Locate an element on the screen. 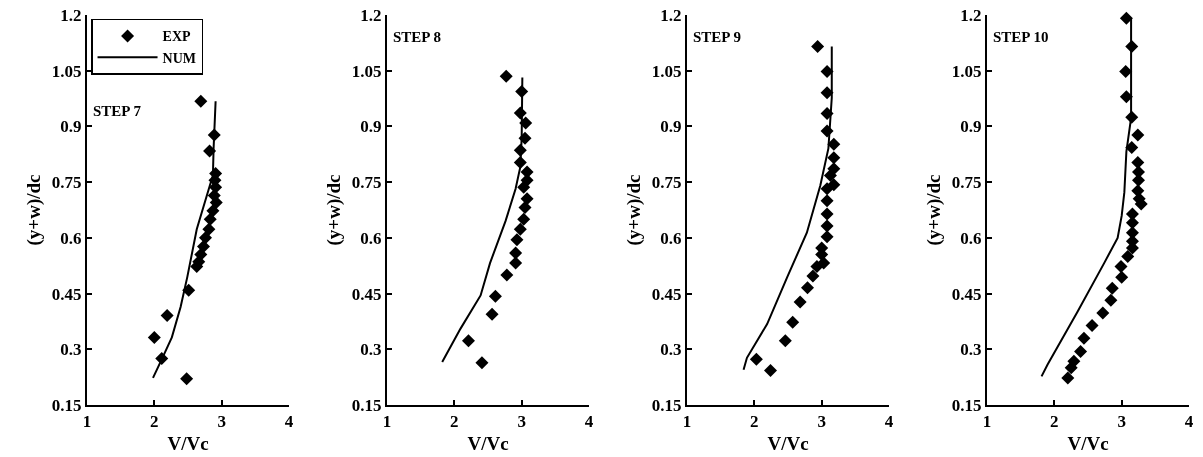  text: STEP 7 is located at coordinates (117, 111).